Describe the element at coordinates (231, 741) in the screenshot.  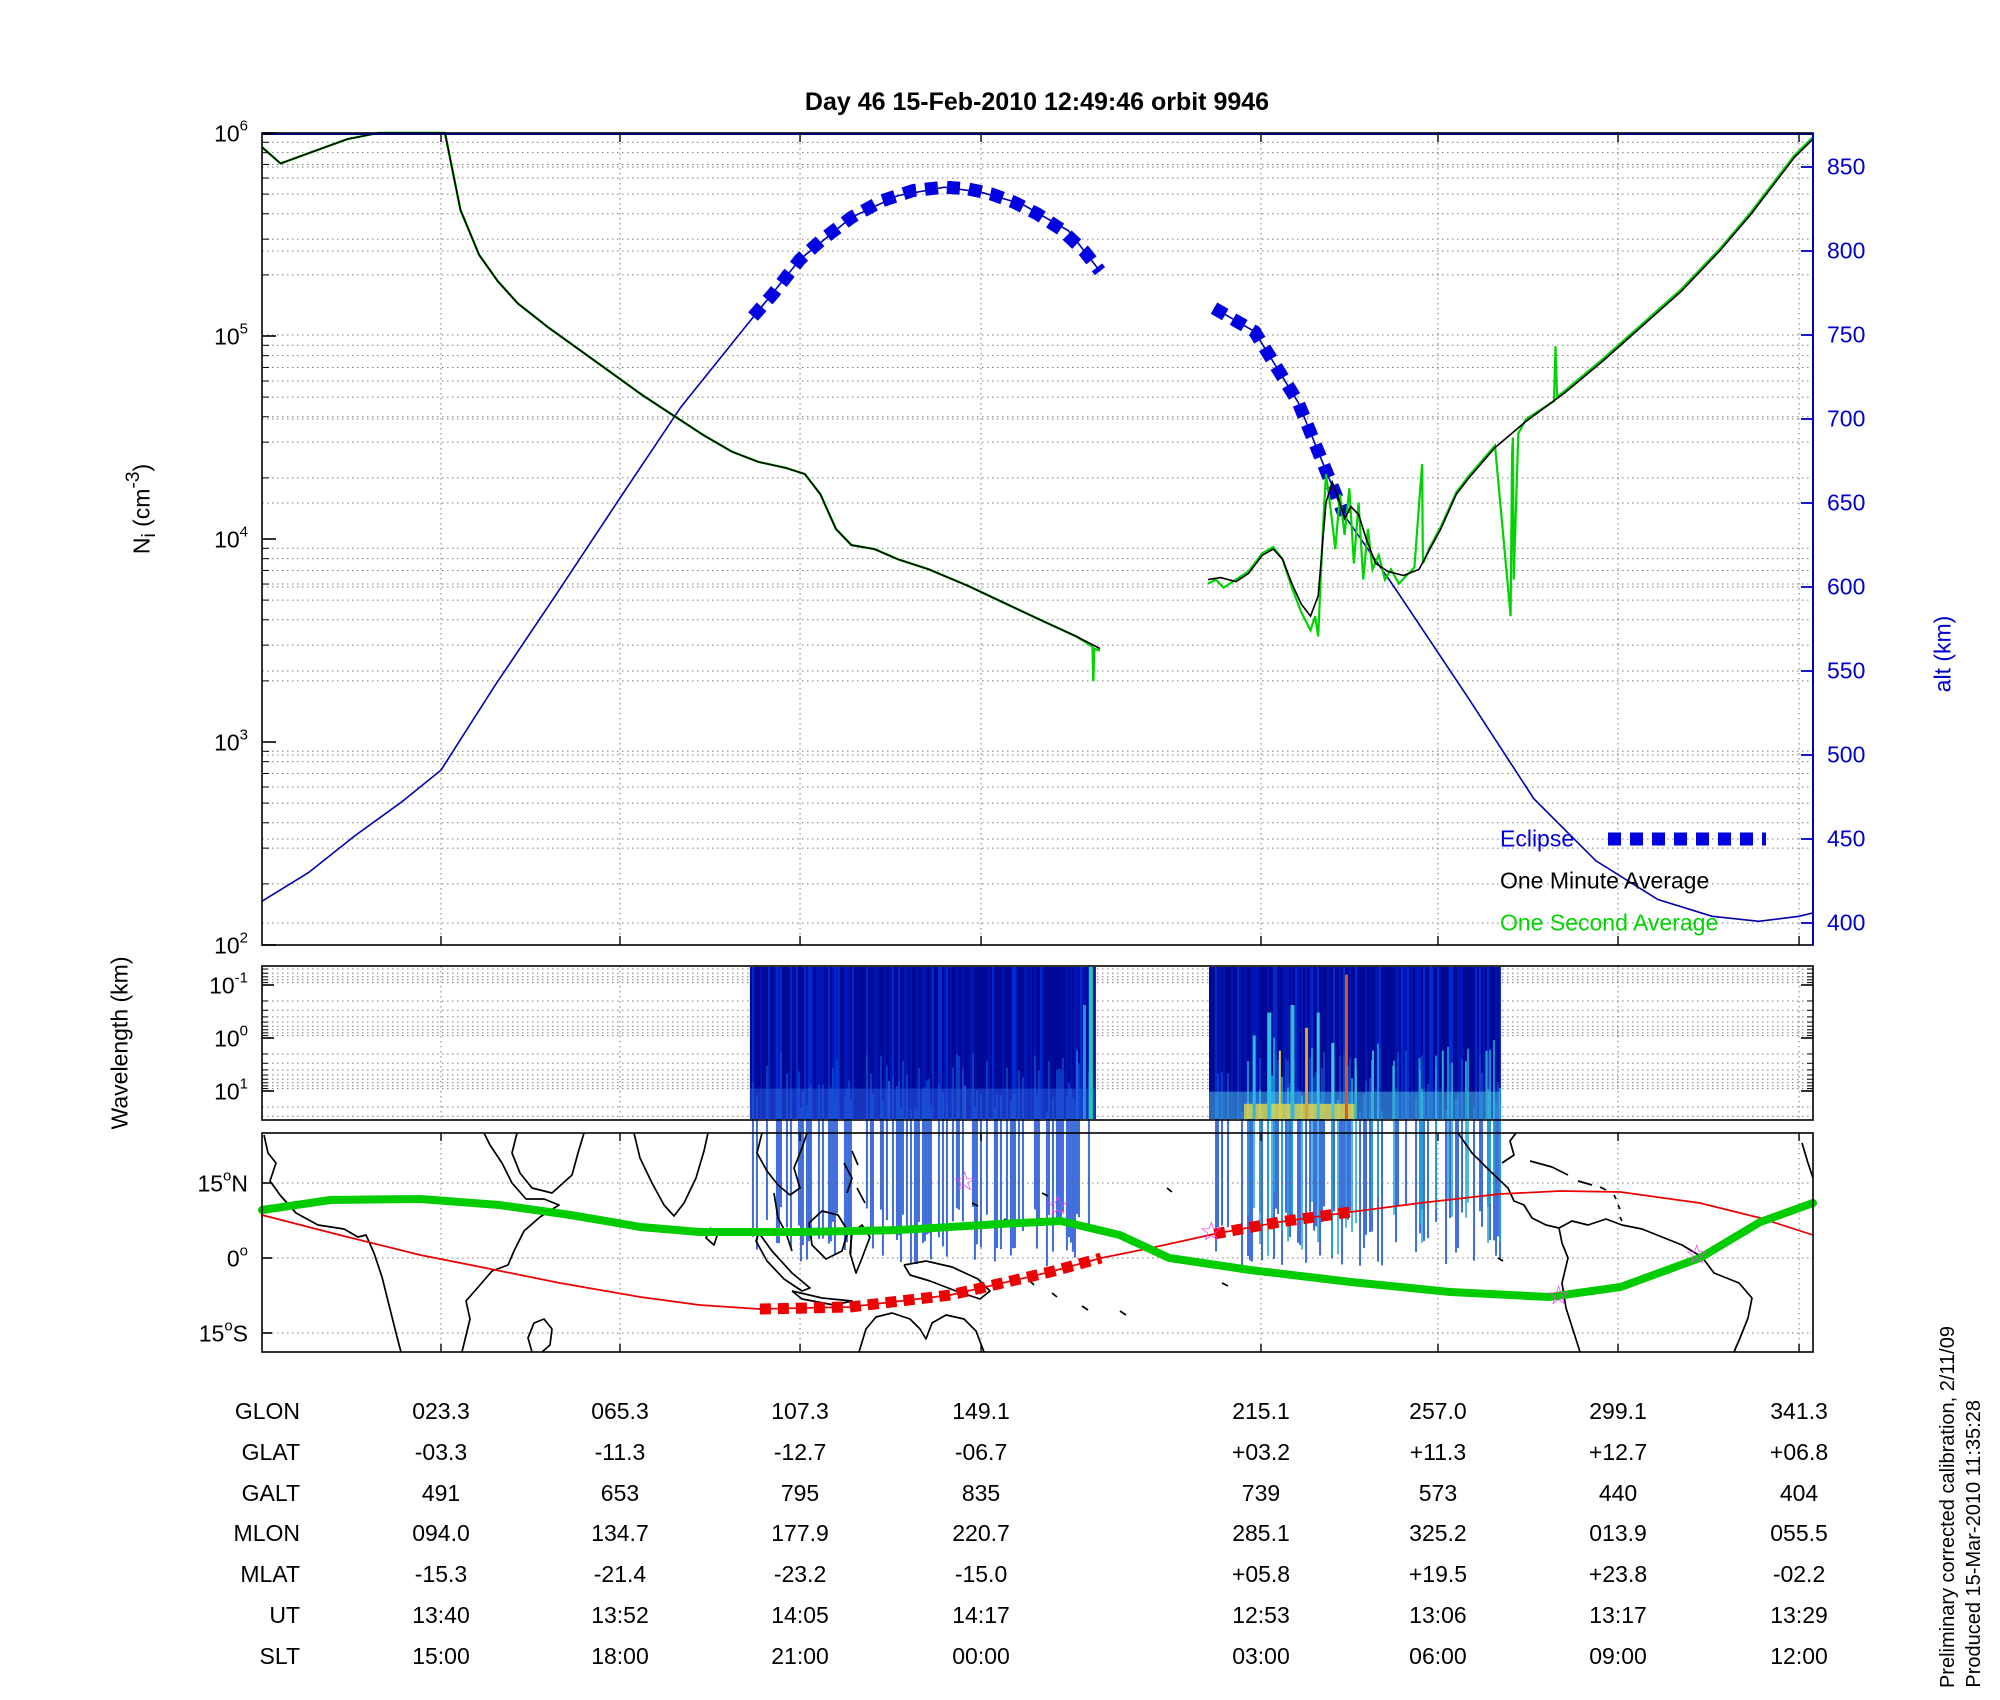
I see `ni-axis-tick-label: 10³` at that location.